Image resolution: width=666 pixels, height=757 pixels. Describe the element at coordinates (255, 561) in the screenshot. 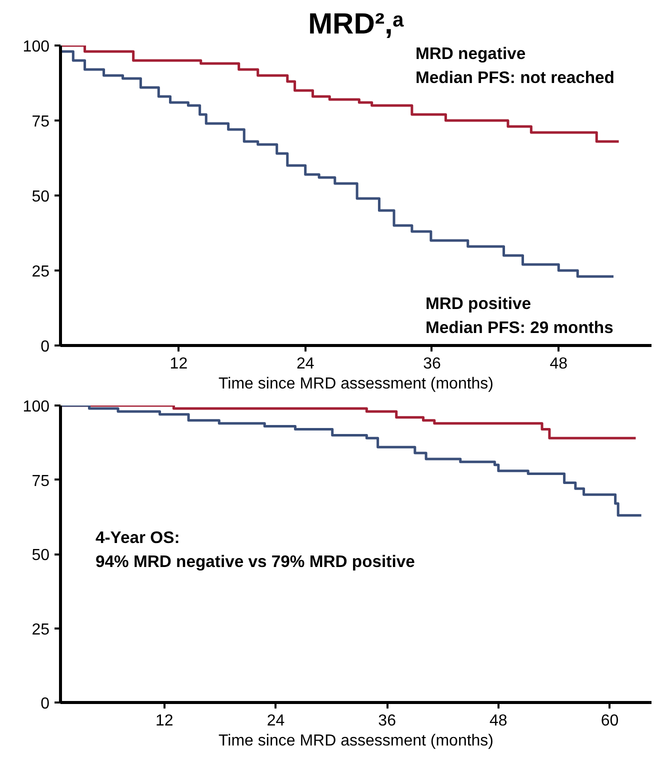

I see `annotation: 94% MRD negative vs 79% MRD positive` at that location.